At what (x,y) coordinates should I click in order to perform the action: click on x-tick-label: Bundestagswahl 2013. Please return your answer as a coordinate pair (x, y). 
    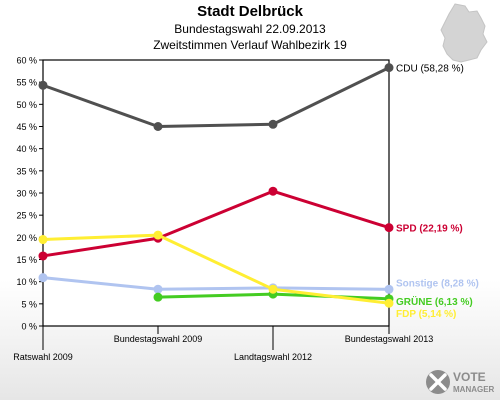
    Looking at the image, I should click on (389, 339).